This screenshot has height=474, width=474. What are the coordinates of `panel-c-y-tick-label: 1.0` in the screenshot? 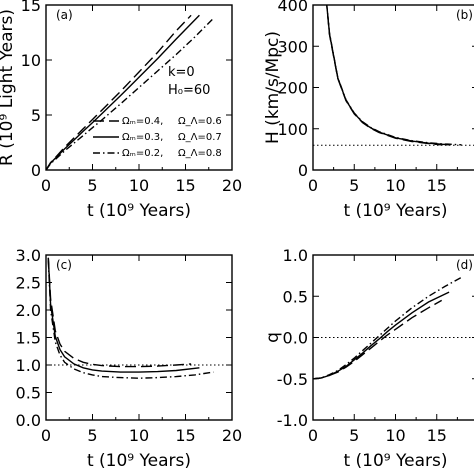 It's located at (28, 365).